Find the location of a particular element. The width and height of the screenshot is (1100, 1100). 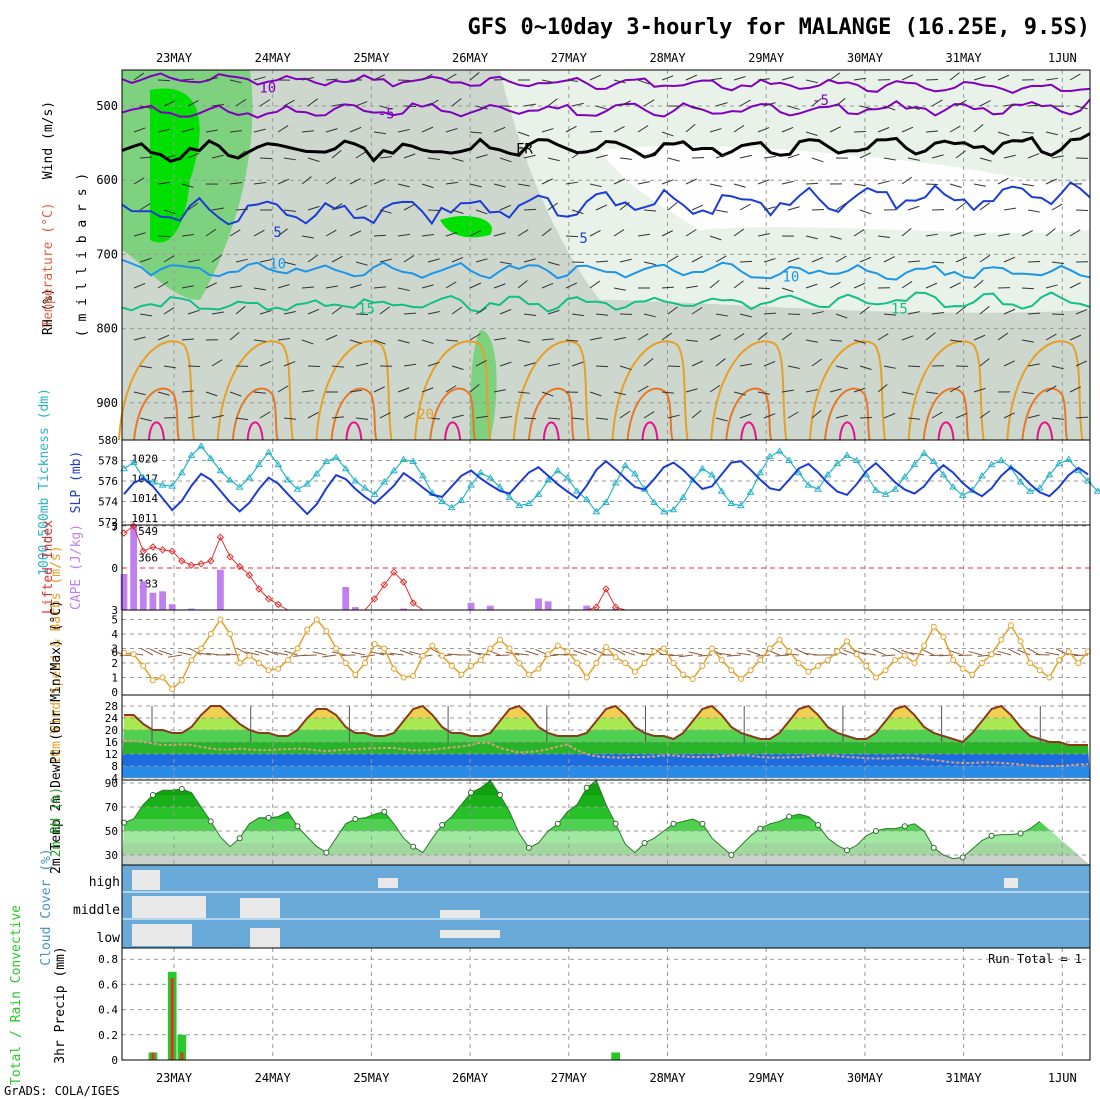

rh-line is located at coordinates (582, 819).